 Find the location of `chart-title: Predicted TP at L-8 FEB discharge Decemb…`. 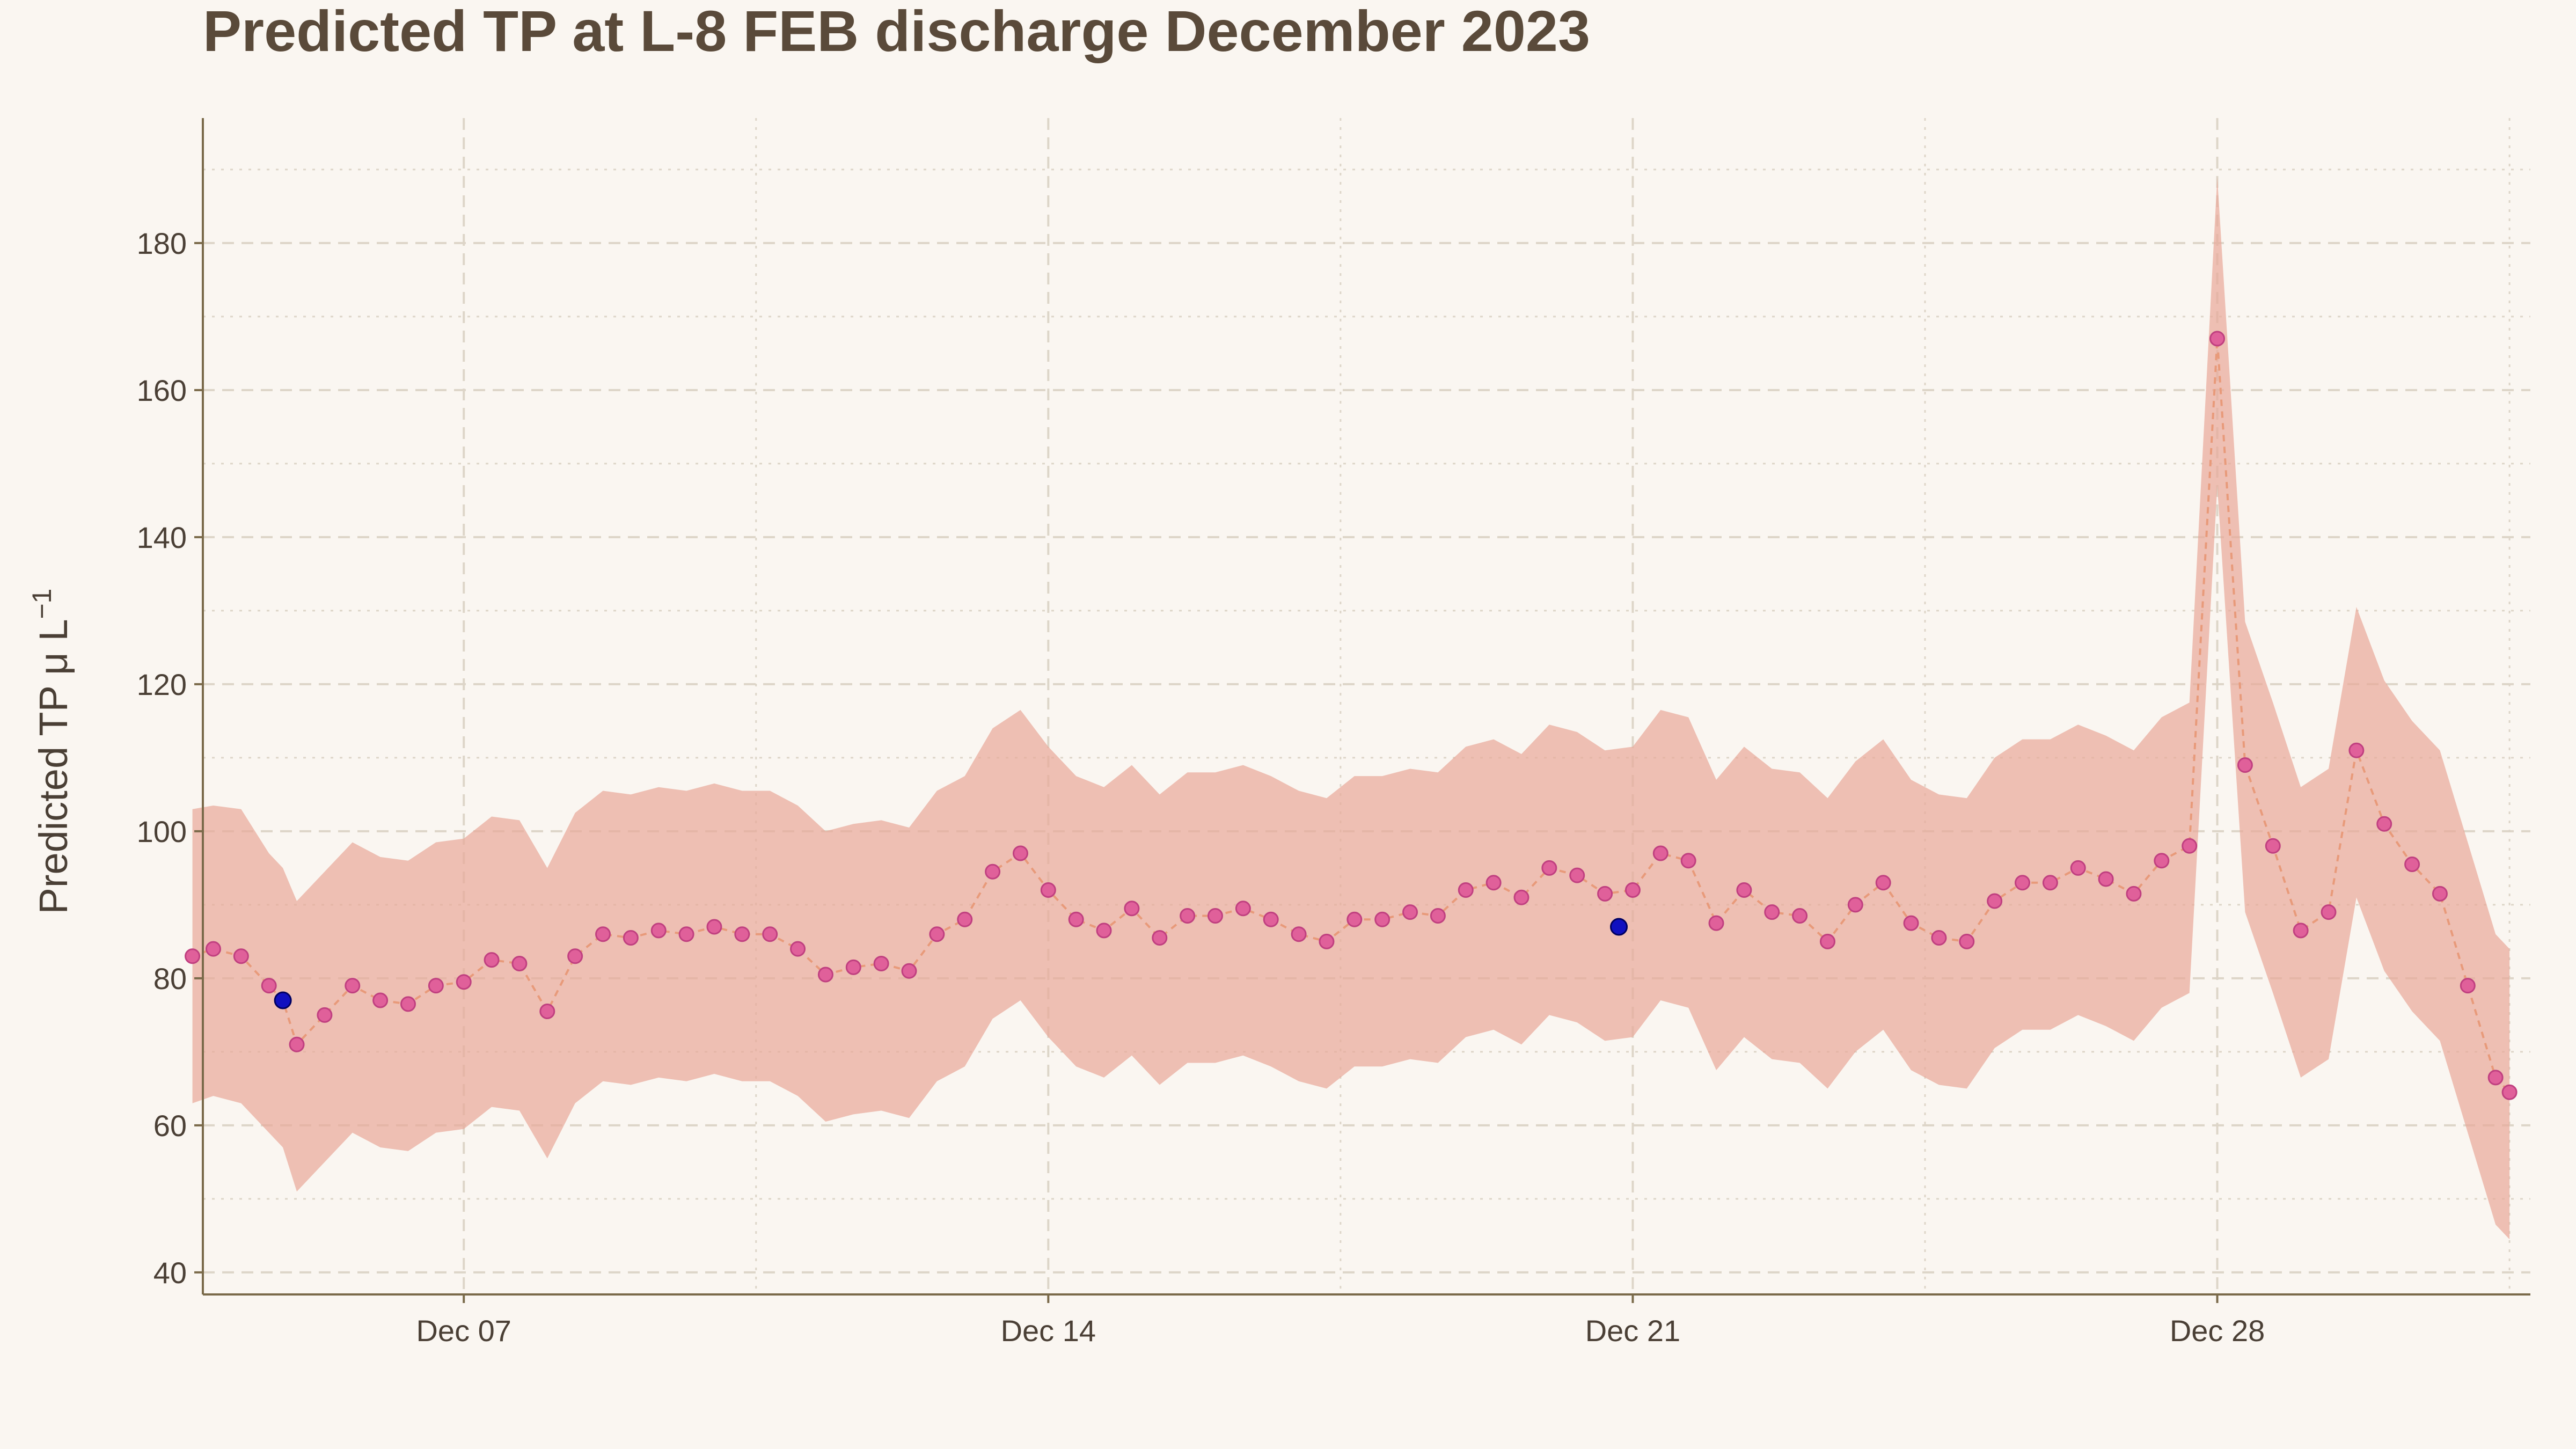

chart-title: Predicted TP at L-8 FEB discharge Decemb… is located at coordinates (896, 31).